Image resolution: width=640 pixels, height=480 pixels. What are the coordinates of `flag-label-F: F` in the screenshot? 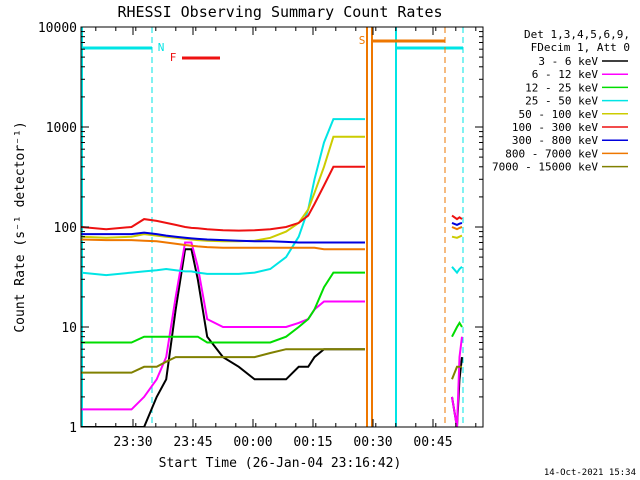 It's located at (173, 57).